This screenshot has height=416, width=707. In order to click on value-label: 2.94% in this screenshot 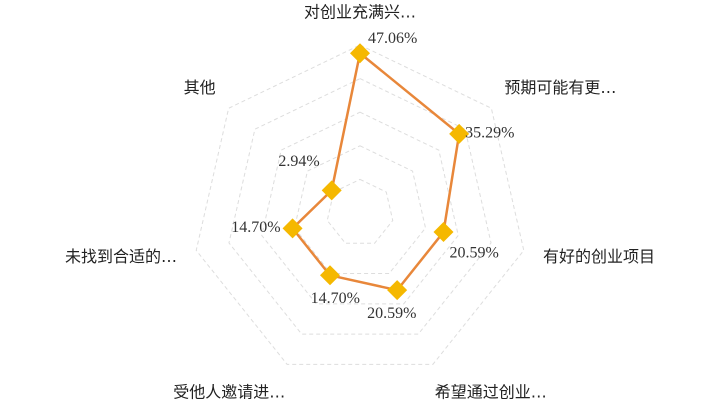, I will do `click(298, 161)`.